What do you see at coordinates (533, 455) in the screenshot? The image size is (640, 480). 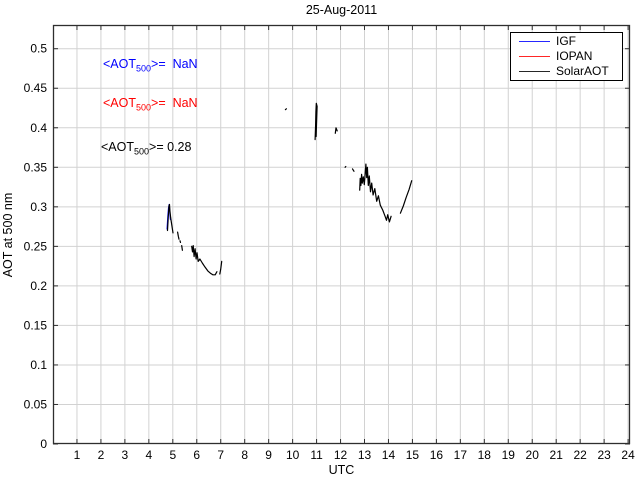 I see `x-tick-label: 20` at bounding box center [533, 455].